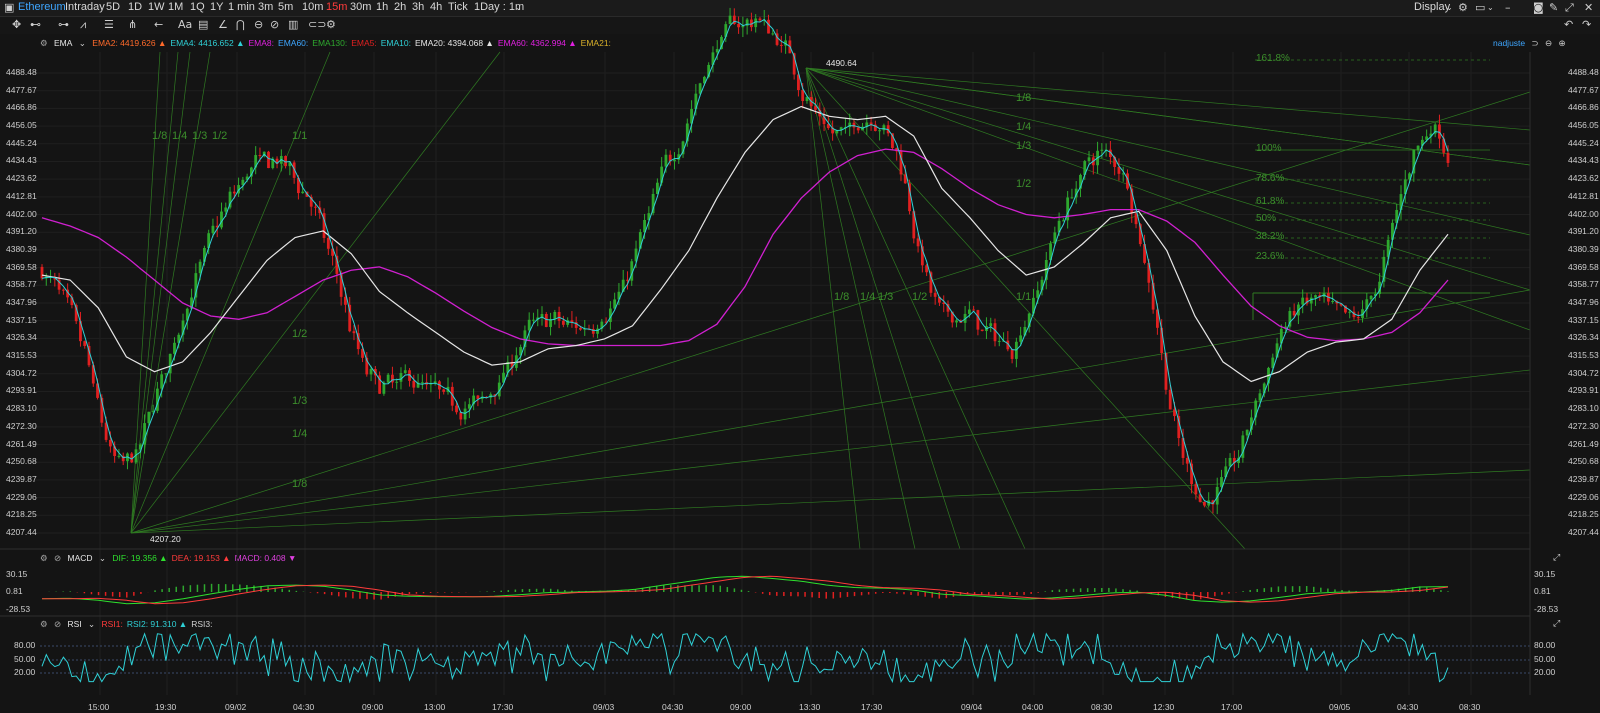  I want to click on undo-icon: ↶, so click(1569, 24).